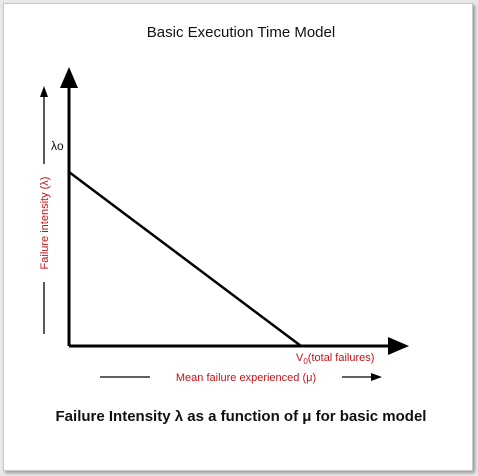 This screenshot has height=476, width=478. I want to click on caption-mu: μ, so click(306, 416).